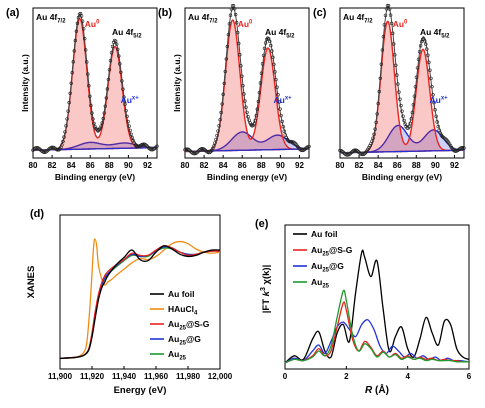 Image resolution: width=485 pixels, height=408 pixels. Describe the element at coordinates (25, 83) in the screenshot. I see `y-axis-label: Intensity (a.u.)` at that location.